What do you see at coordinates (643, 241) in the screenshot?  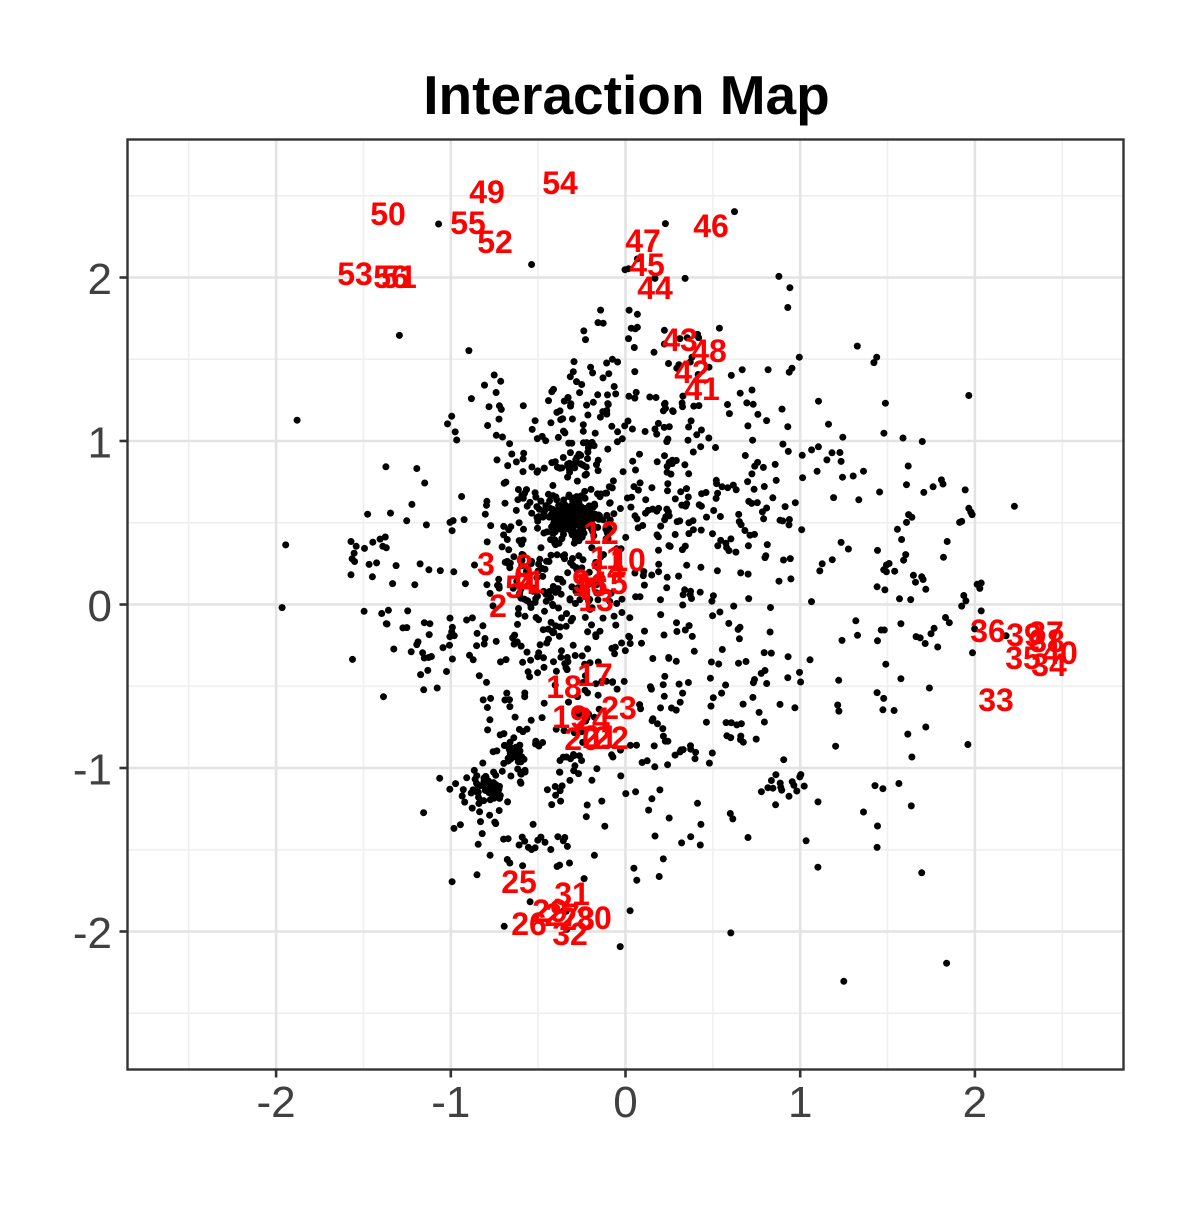 I see `svg-text: 47` at bounding box center [643, 241].